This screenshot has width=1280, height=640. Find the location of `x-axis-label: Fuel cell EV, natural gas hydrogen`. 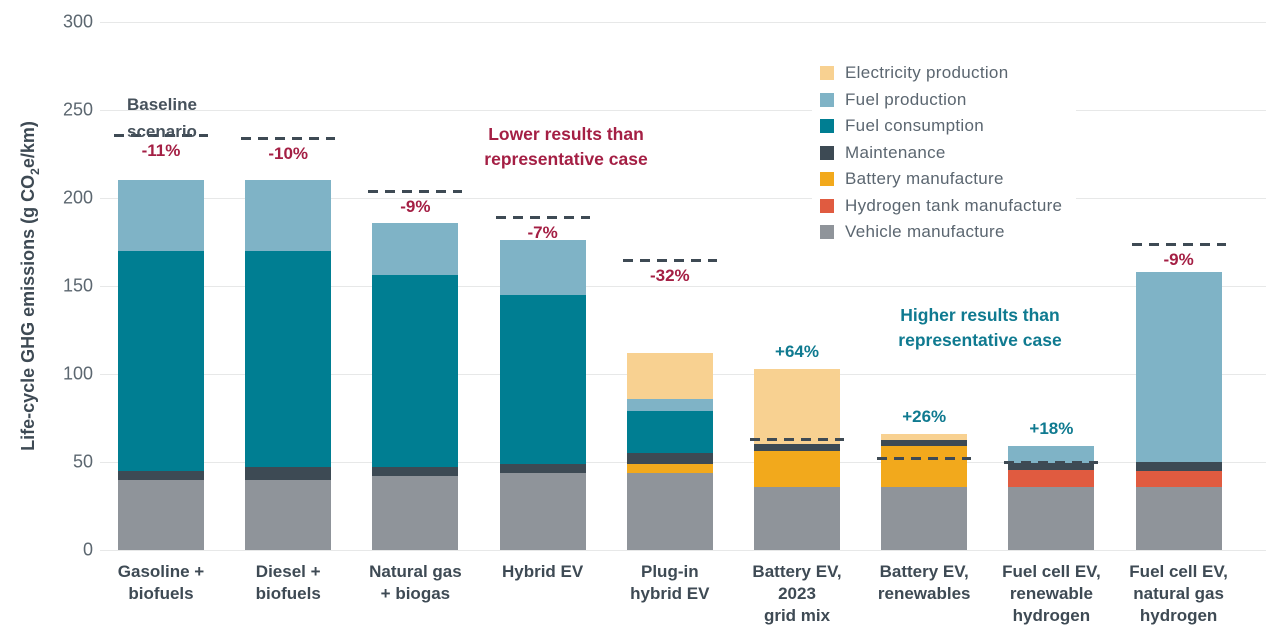

x-axis-label: Fuel cell EV, natural gas hydrogen is located at coordinates (1178, 594).